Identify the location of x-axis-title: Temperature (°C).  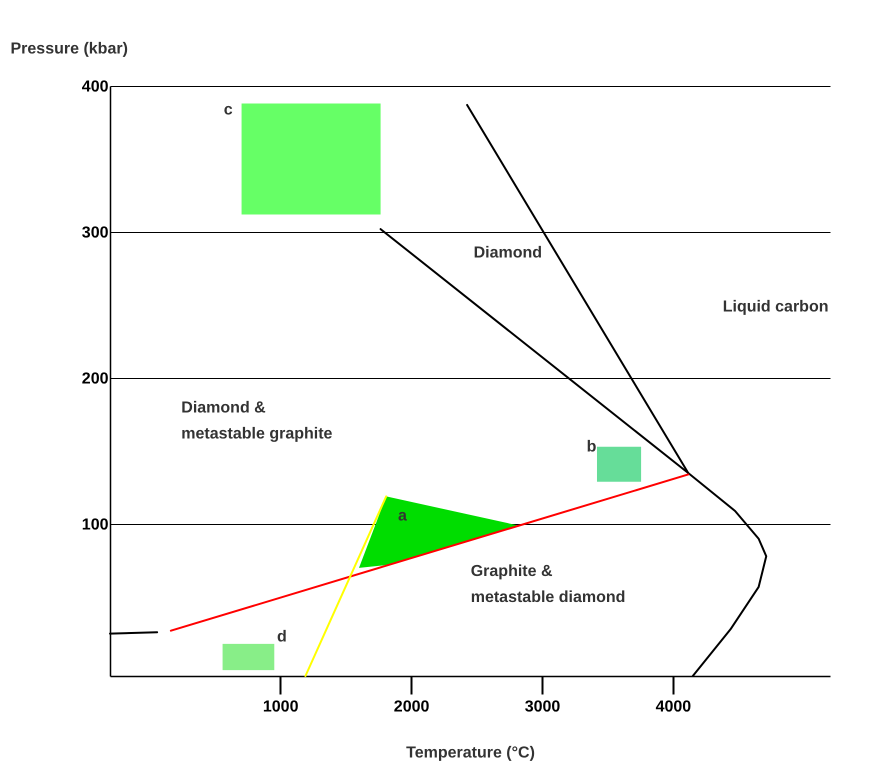
(470, 753).